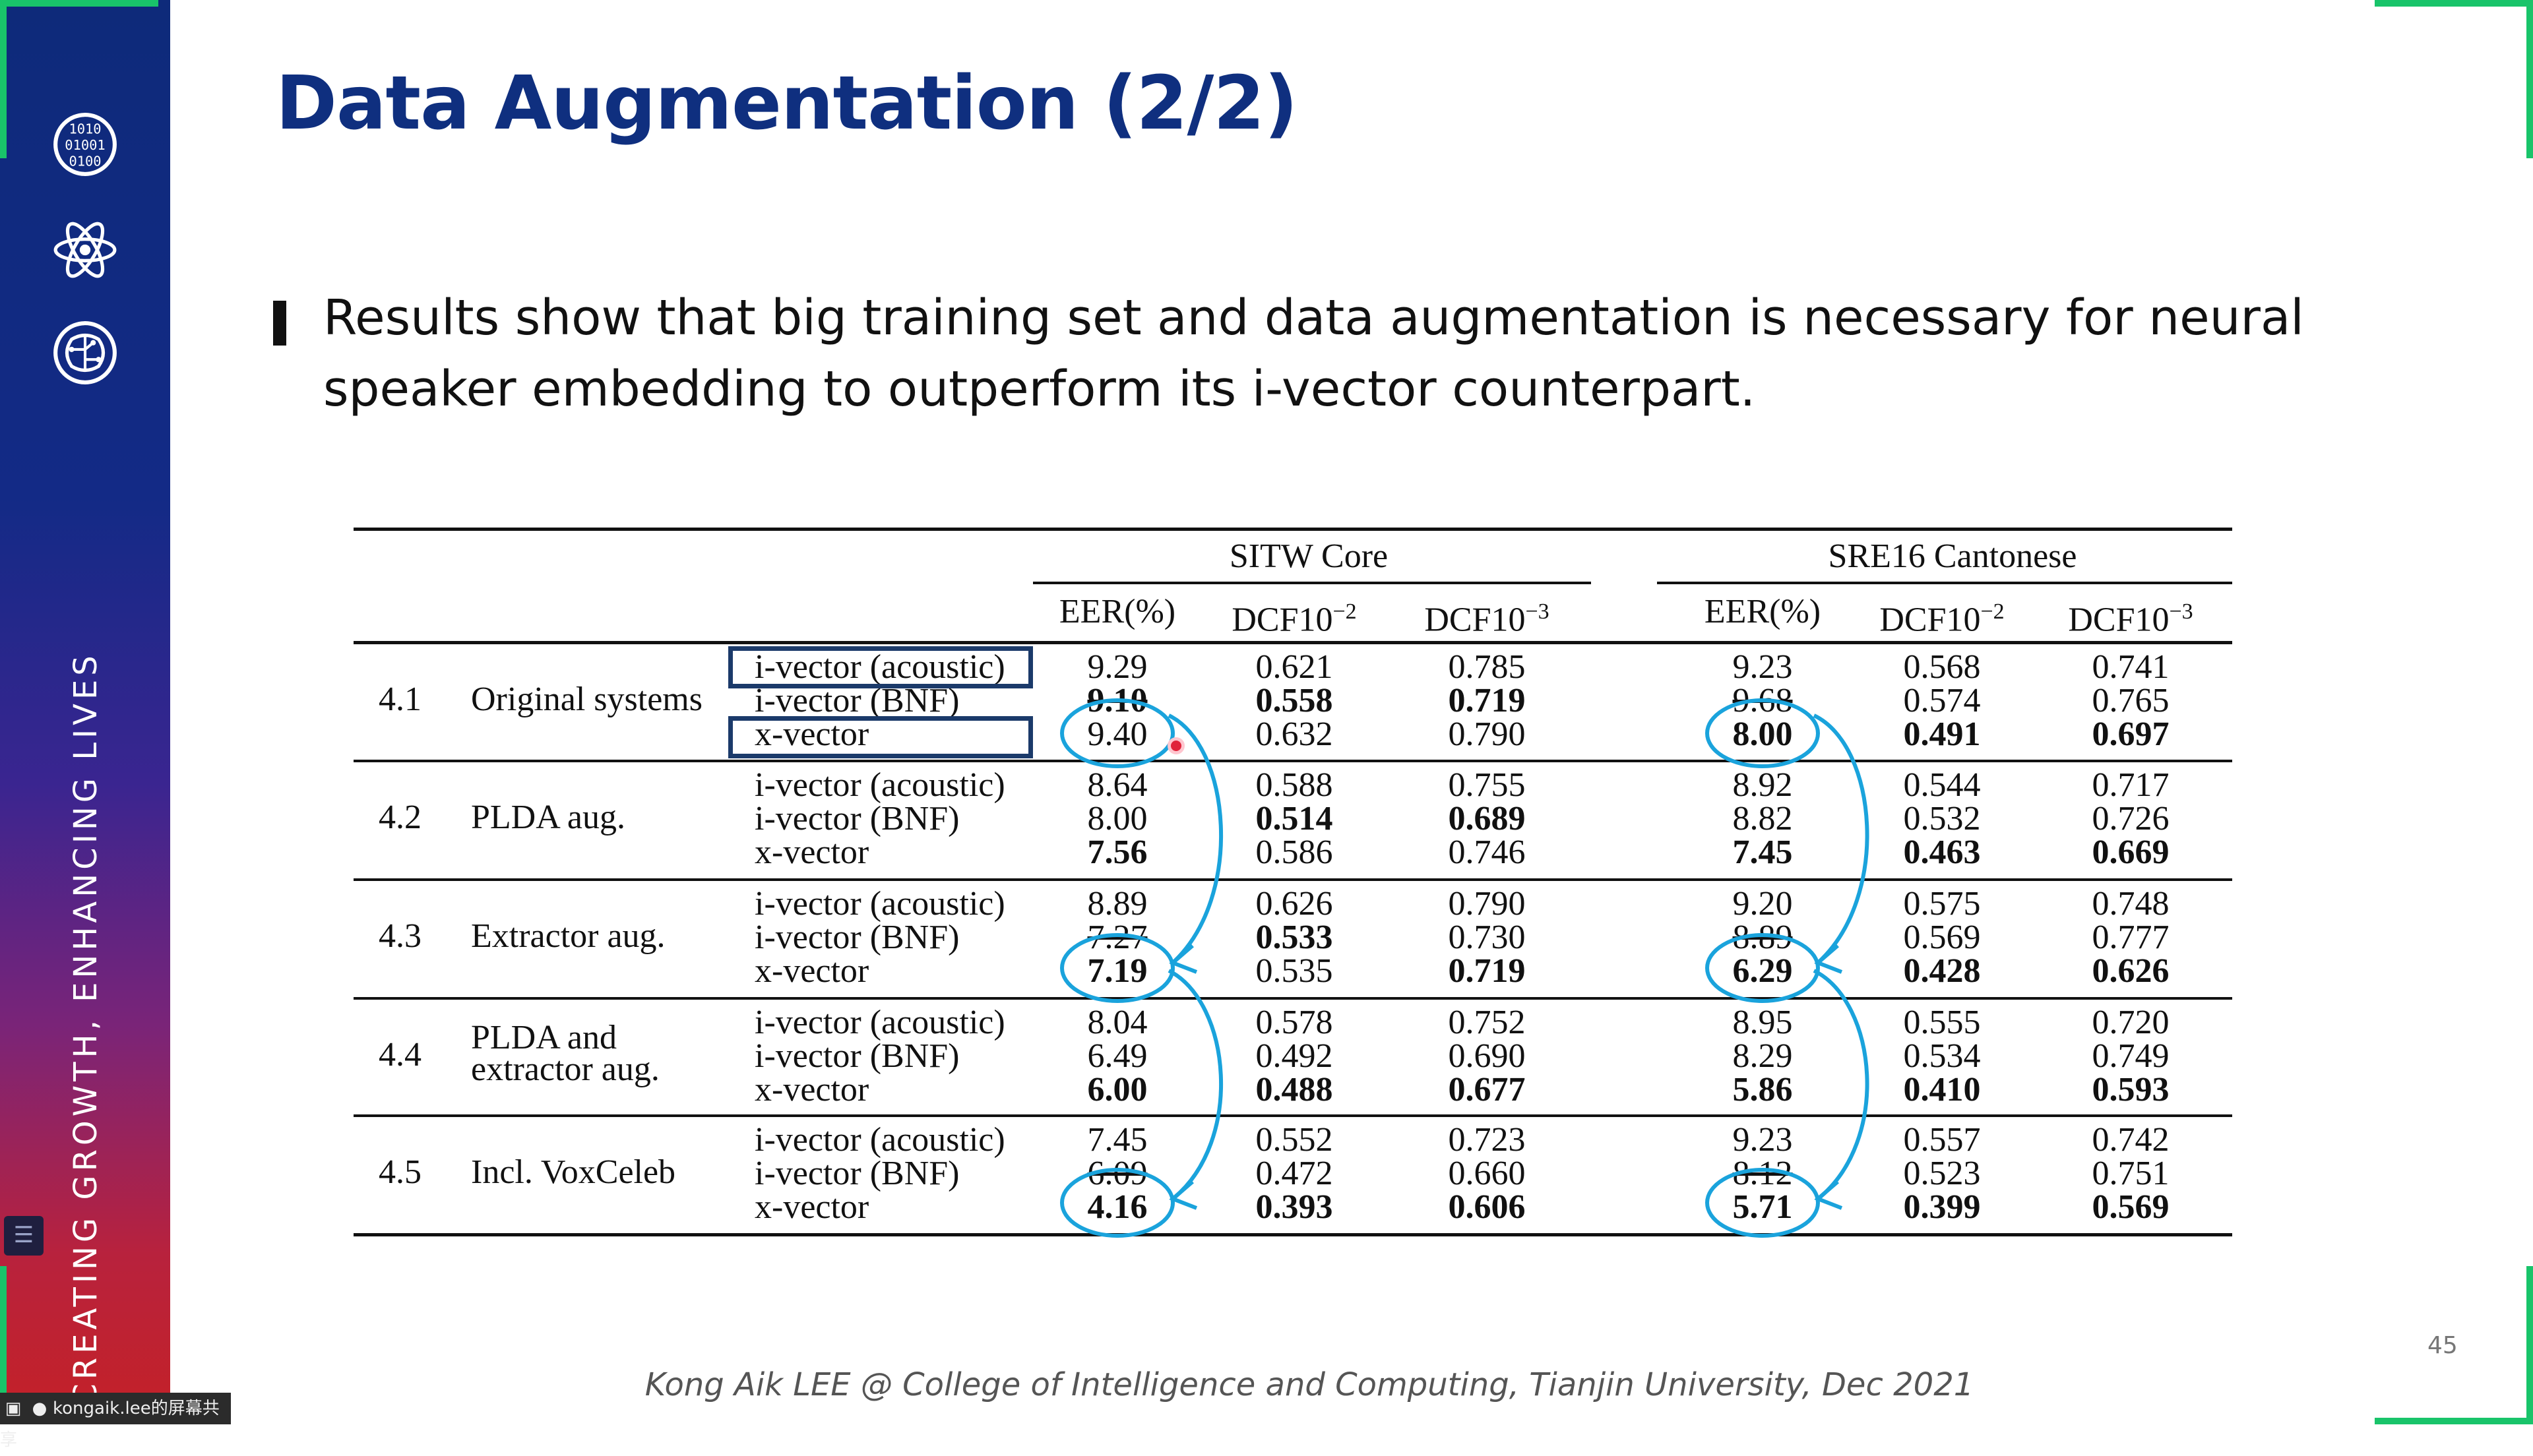 This screenshot has height=1456, width=2533. Describe the element at coordinates (1312, 583) in the screenshot. I see `group-rule-sitw` at that location.